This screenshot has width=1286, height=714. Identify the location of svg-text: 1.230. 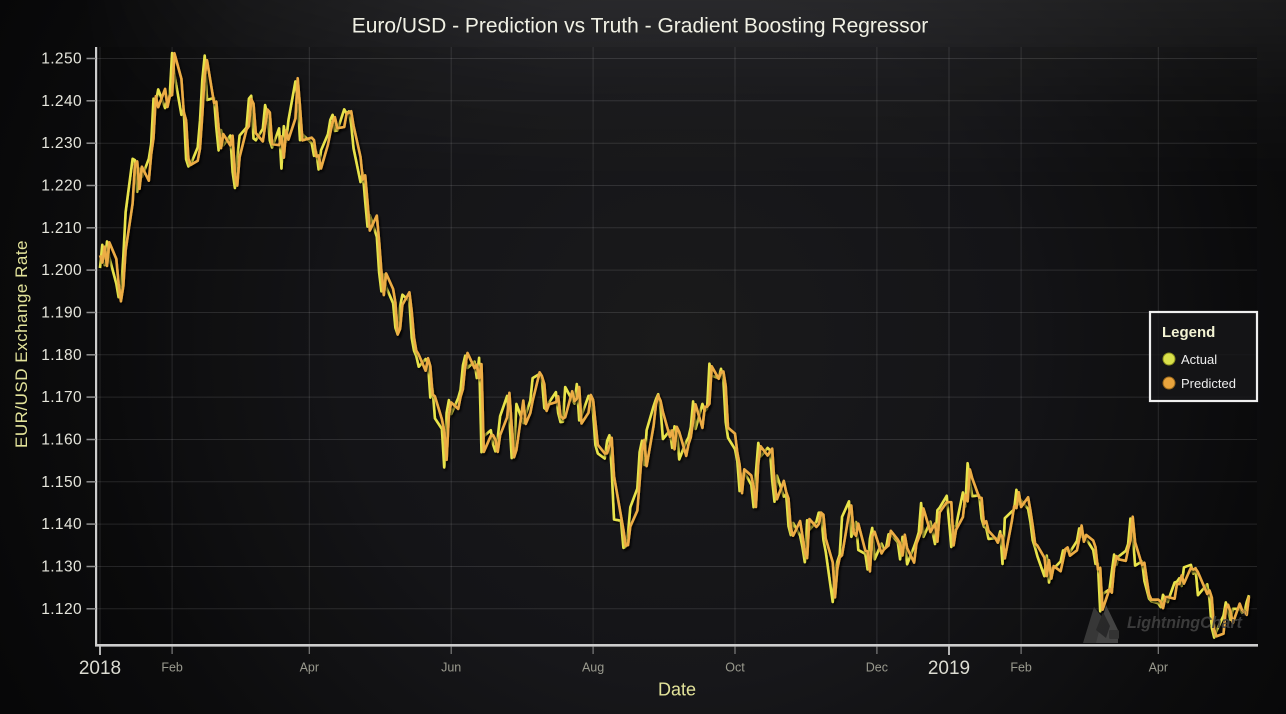
(61, 143).